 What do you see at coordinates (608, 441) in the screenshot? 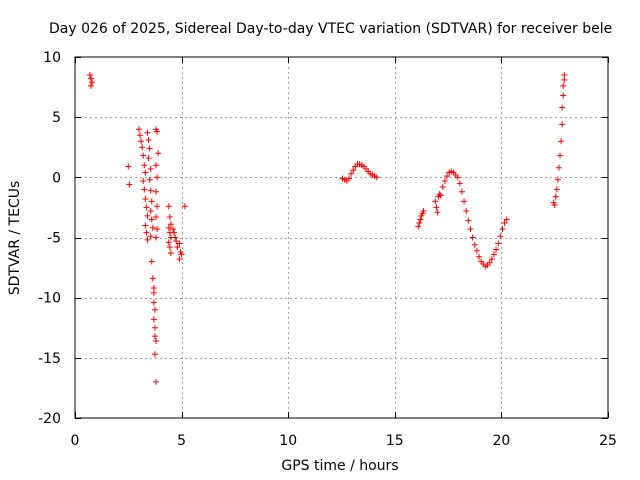
I see `x-tick-label: 25` at bounding box center [608, 441].